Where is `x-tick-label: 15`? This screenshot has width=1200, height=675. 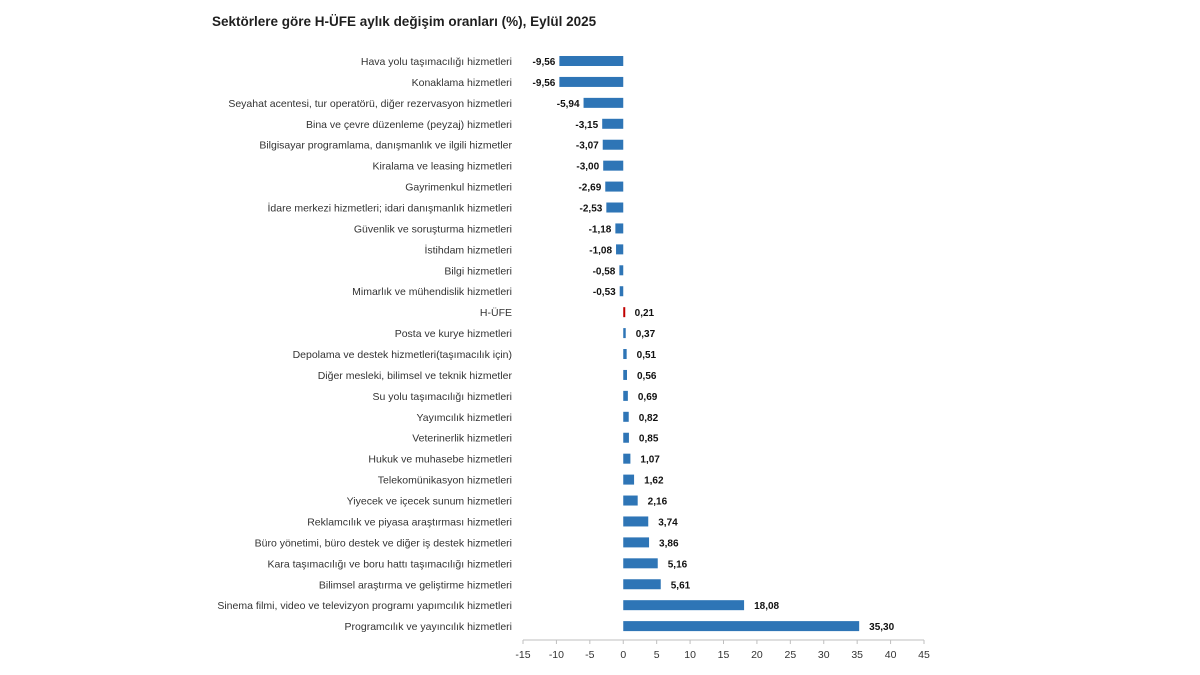 x-tick-label: 15 is located at coordinates (724, 655).